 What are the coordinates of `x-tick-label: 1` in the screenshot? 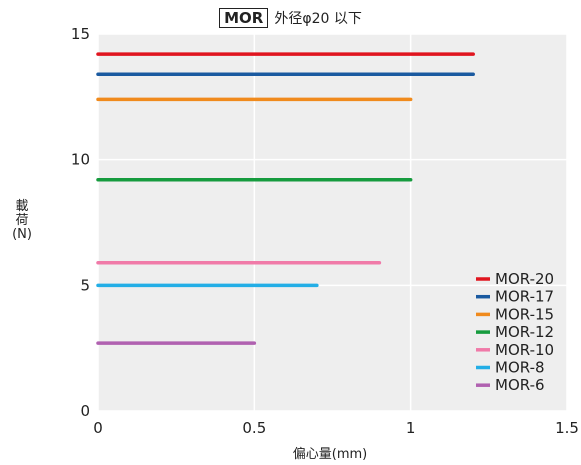 It's located at (411, 428).